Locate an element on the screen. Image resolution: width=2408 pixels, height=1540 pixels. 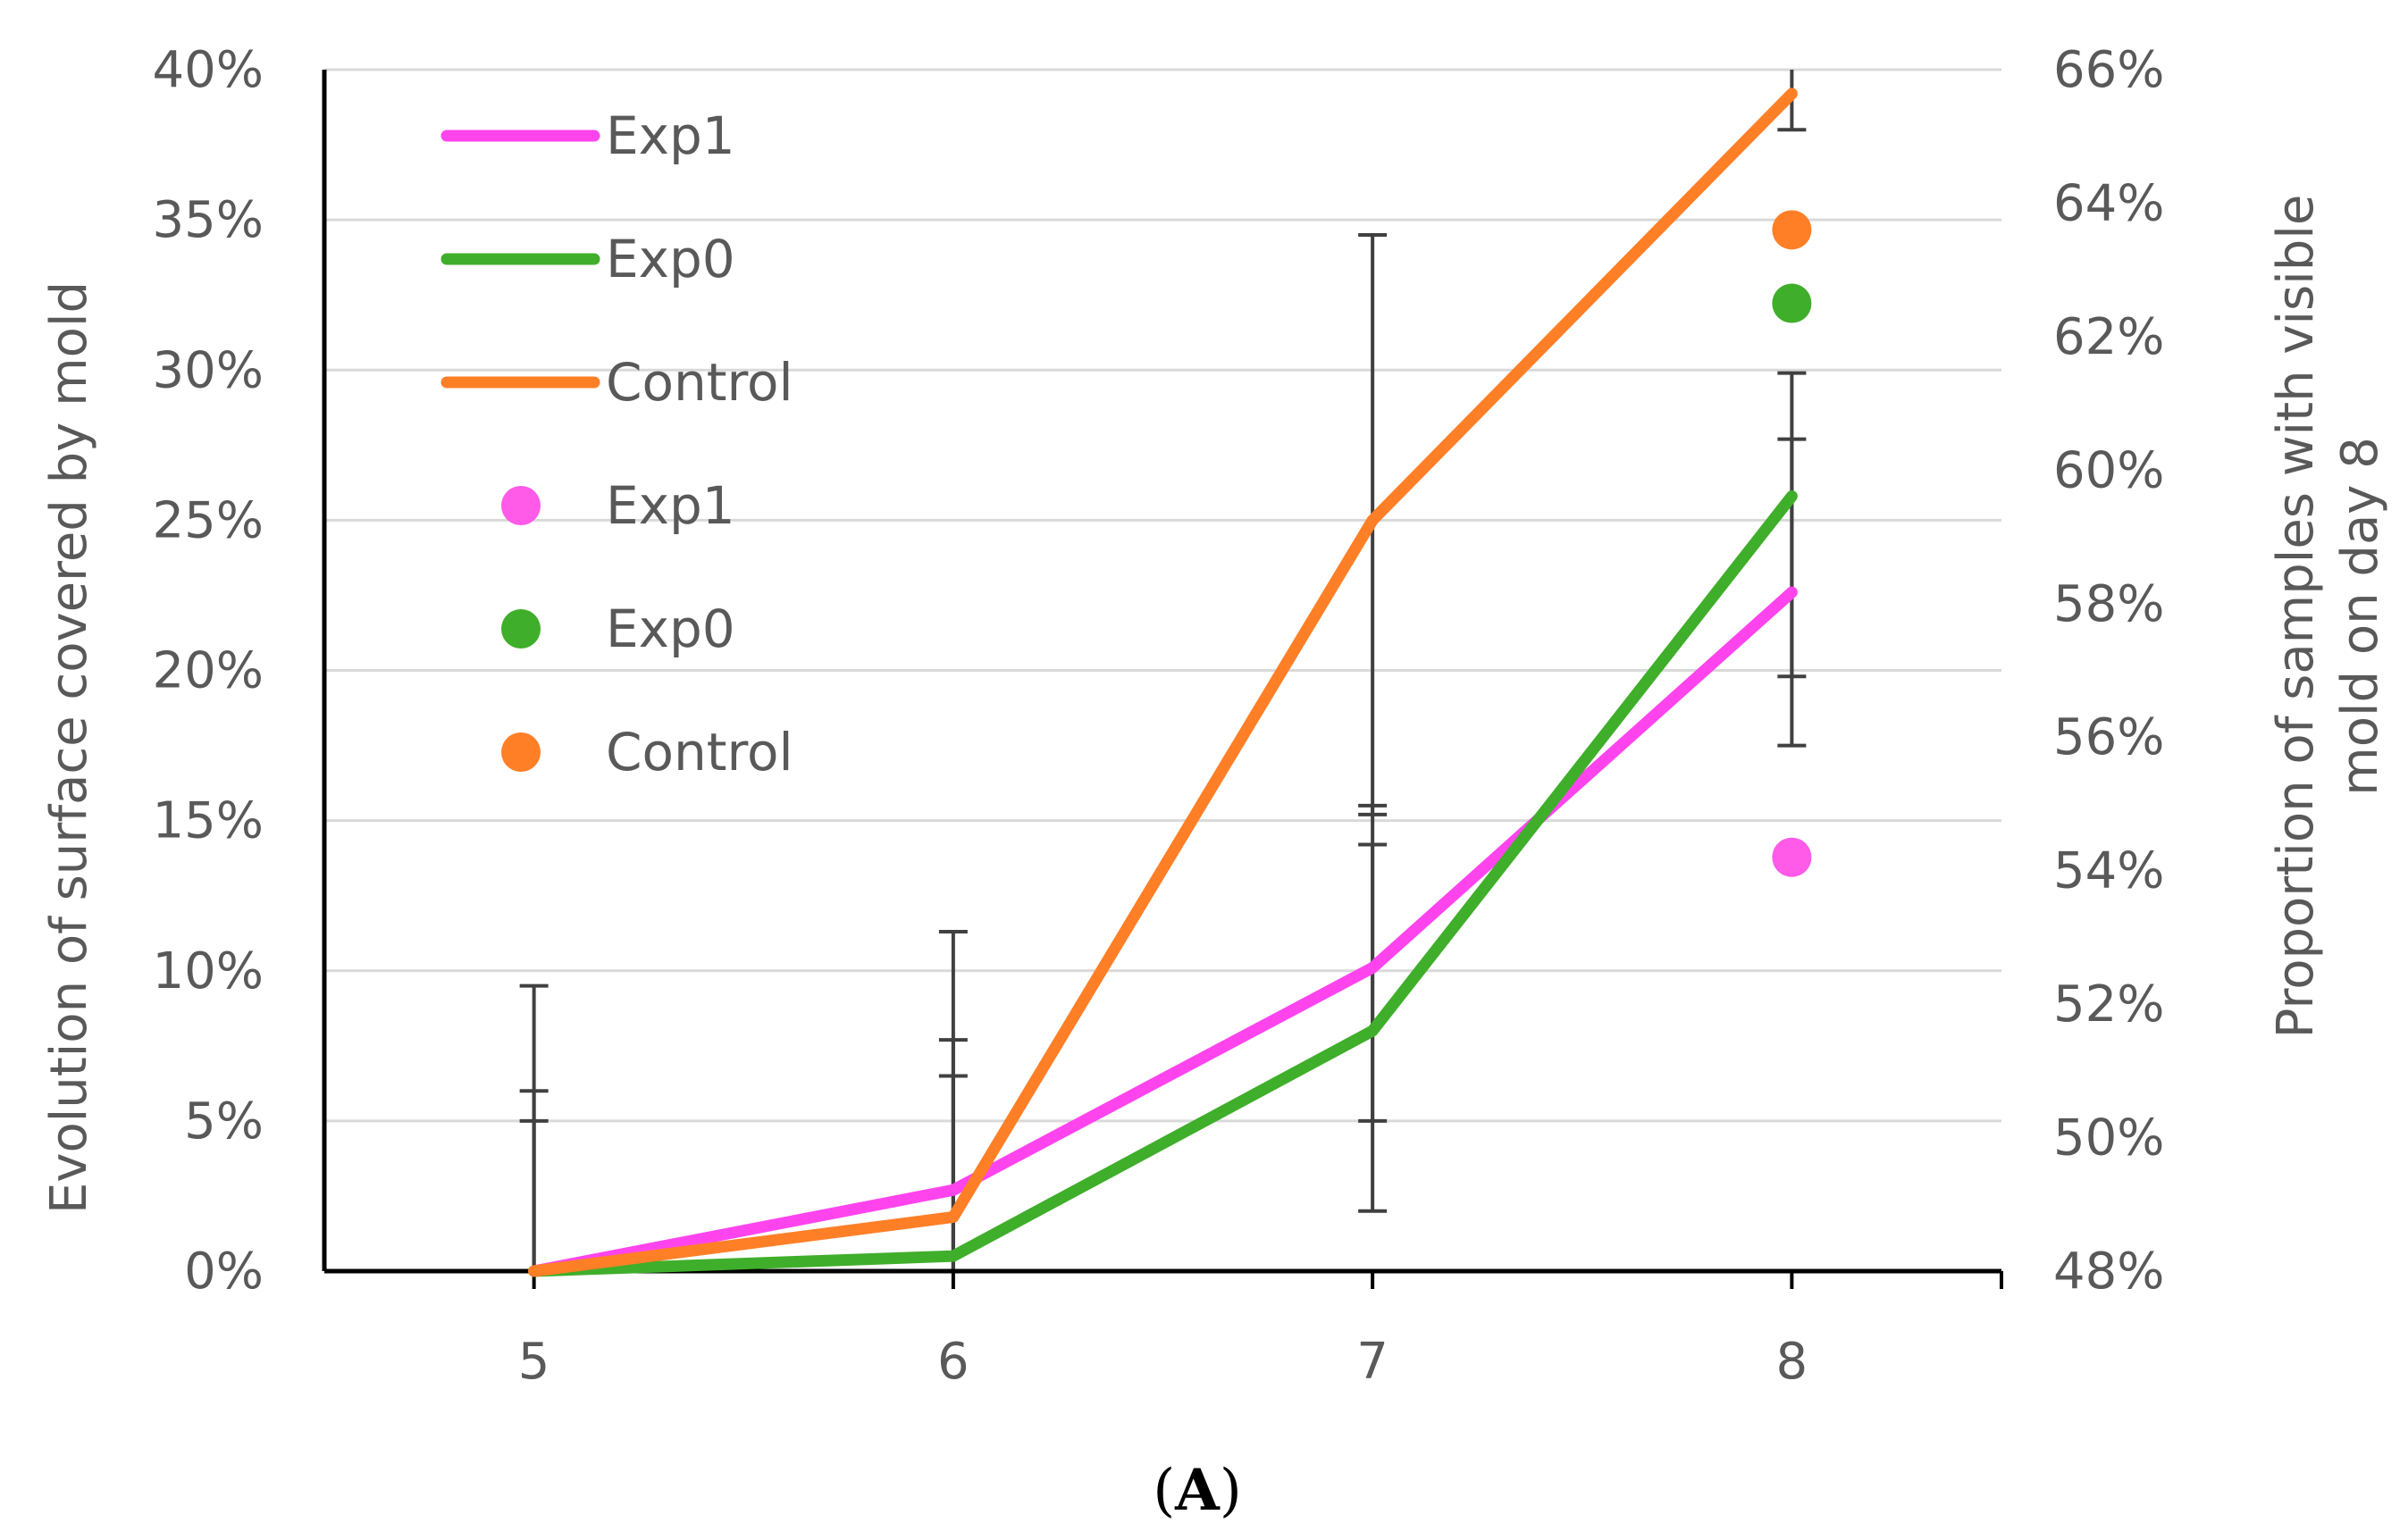
legend-marker-label-exp1: Exp1 is located at coordinates (670, 505).